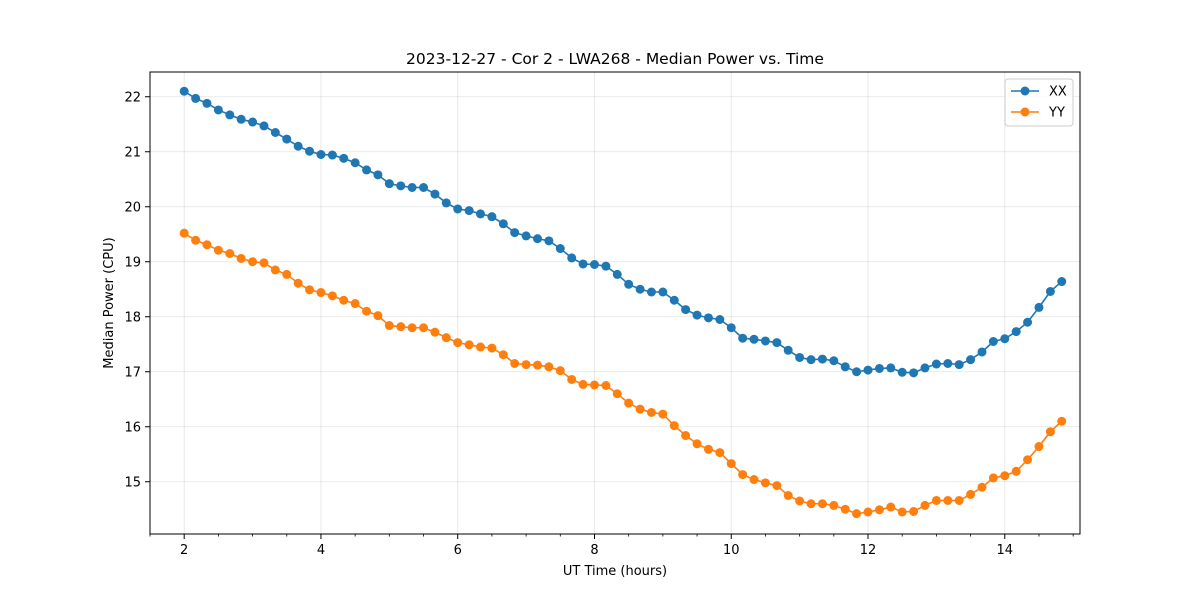 The height and width of the screenshot is (600, 1200). Describe the element at coordinates (132, 427) in the screenshot. I see `y-tick-label: 16` at that location.